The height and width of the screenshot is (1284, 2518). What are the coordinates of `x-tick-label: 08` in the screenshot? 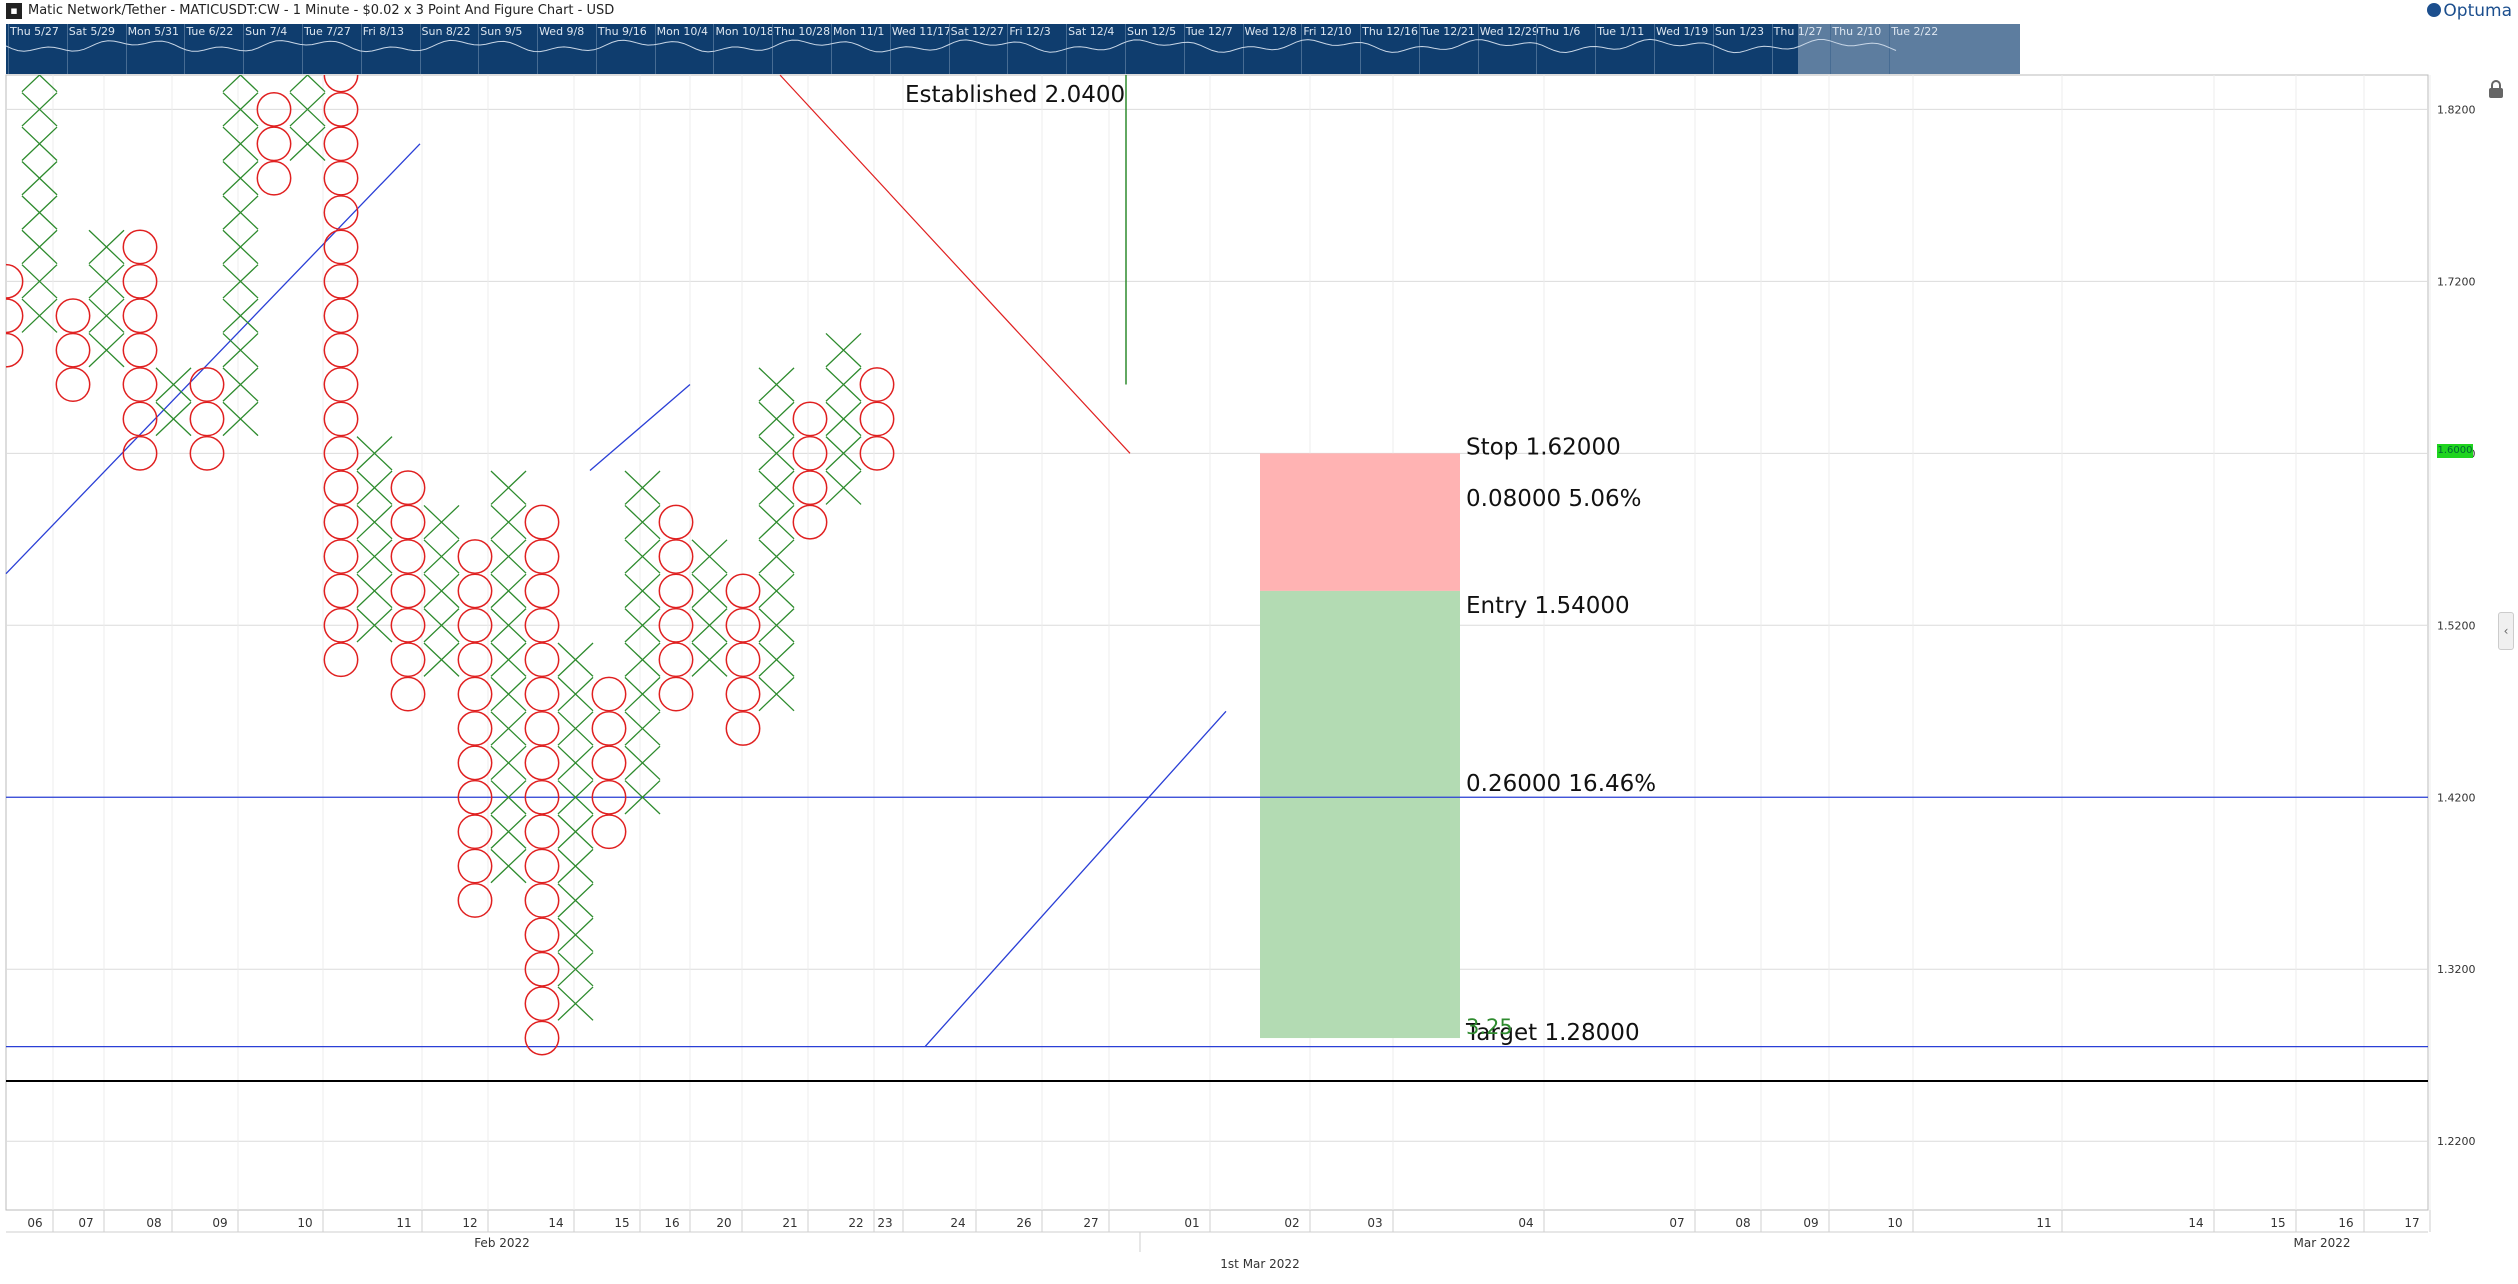 It's located at (153, 1223).